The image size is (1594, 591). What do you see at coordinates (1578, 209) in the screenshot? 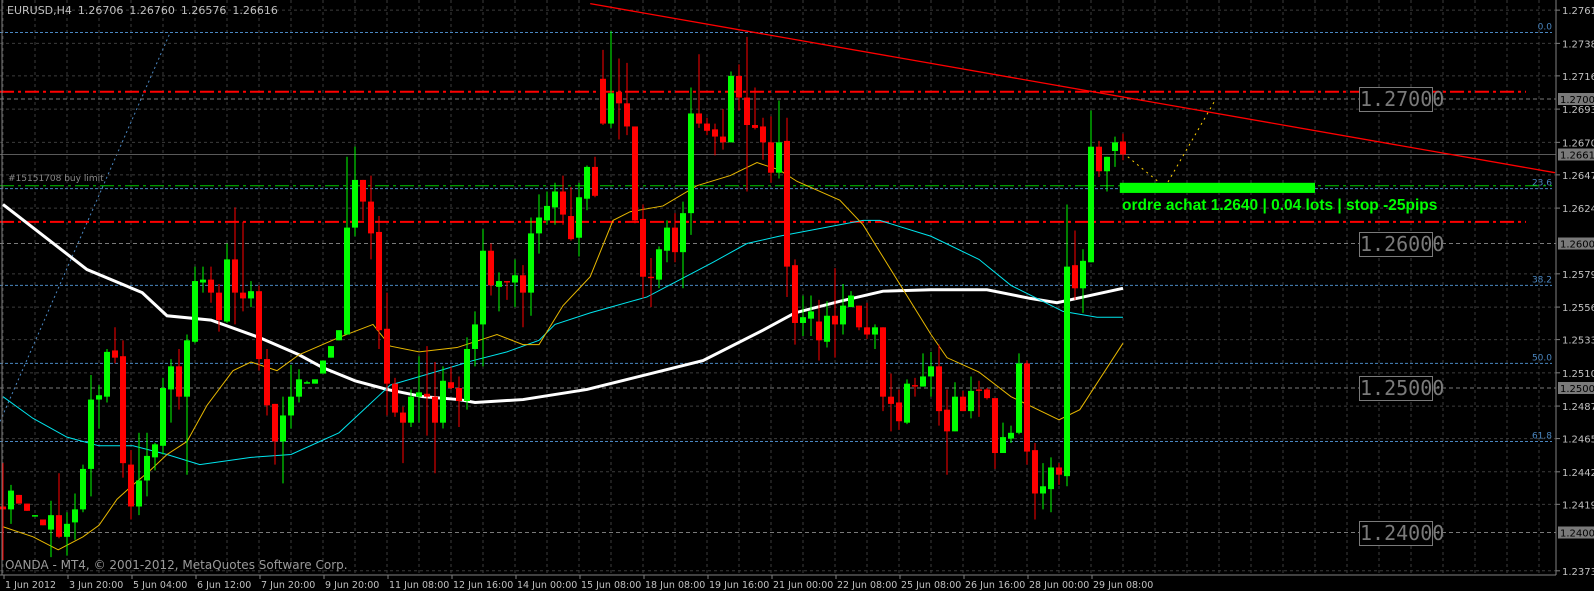
I see `price-tick-label: 1.26245` at bounding box center [1578, 209].